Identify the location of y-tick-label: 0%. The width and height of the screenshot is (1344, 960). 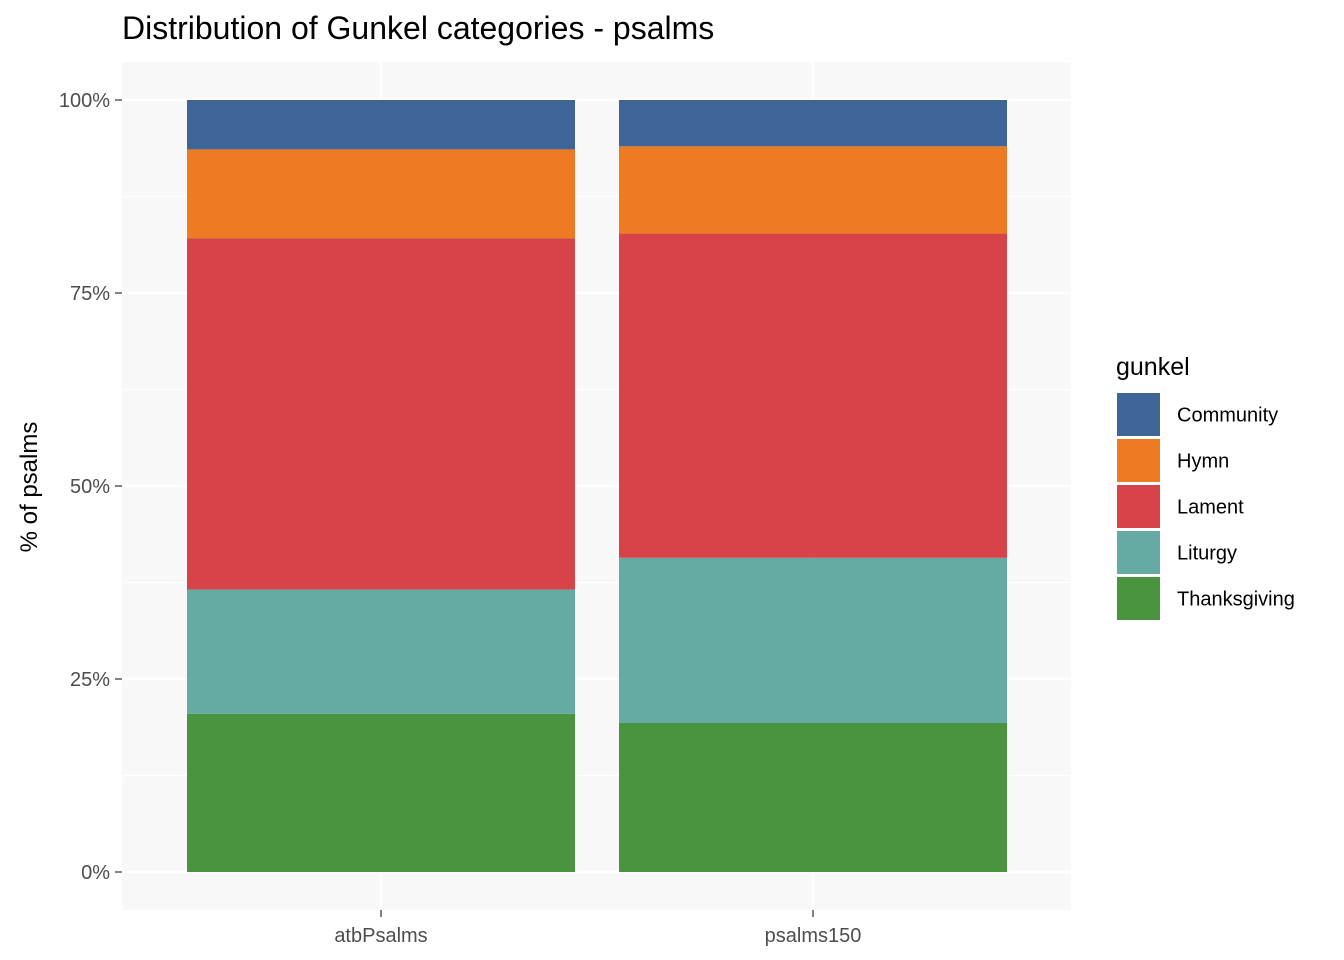
(95, 873).